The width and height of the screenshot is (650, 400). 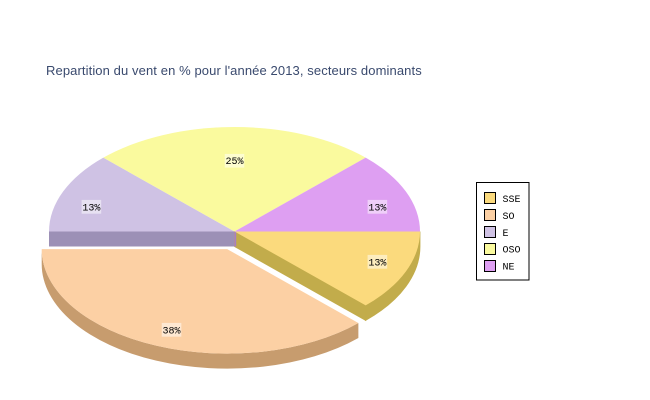 I want to click on svg-text: E, so click(x=506, y=234).